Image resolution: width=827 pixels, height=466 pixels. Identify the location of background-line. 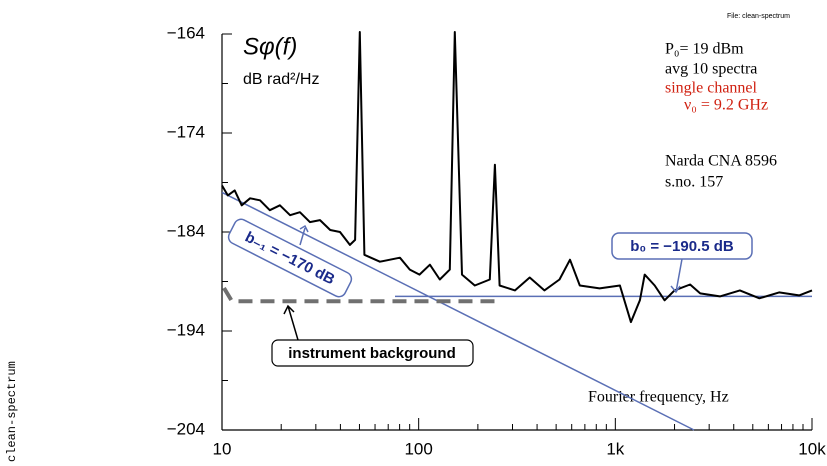
(359, 295).